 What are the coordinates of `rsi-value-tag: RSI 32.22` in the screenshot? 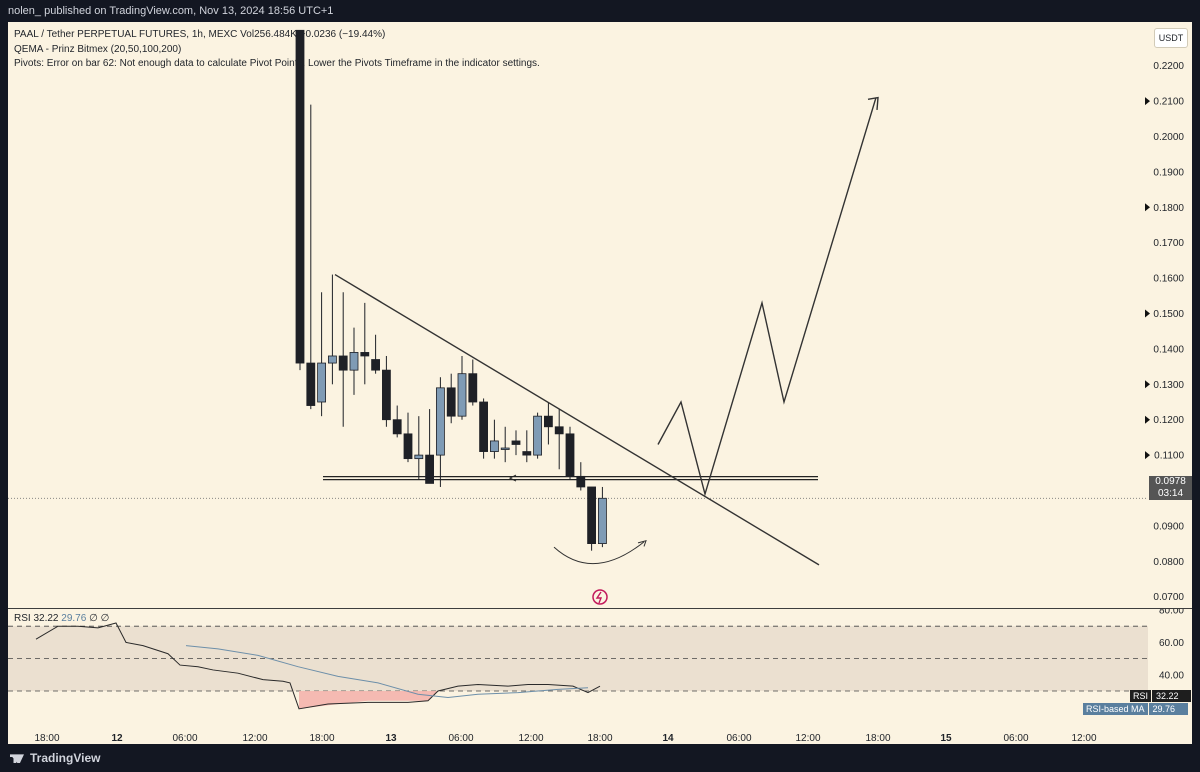 It's located at (1160, 696).